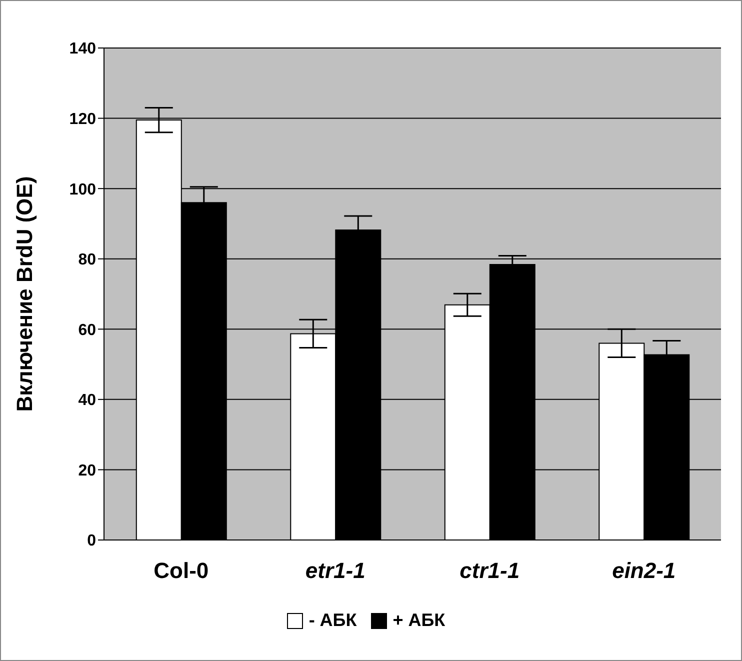 Image resolution: width=742 pixels, height=661 pixels. I want to click on y-axis-title: Включение BrdU (OE), so click(24, 294).